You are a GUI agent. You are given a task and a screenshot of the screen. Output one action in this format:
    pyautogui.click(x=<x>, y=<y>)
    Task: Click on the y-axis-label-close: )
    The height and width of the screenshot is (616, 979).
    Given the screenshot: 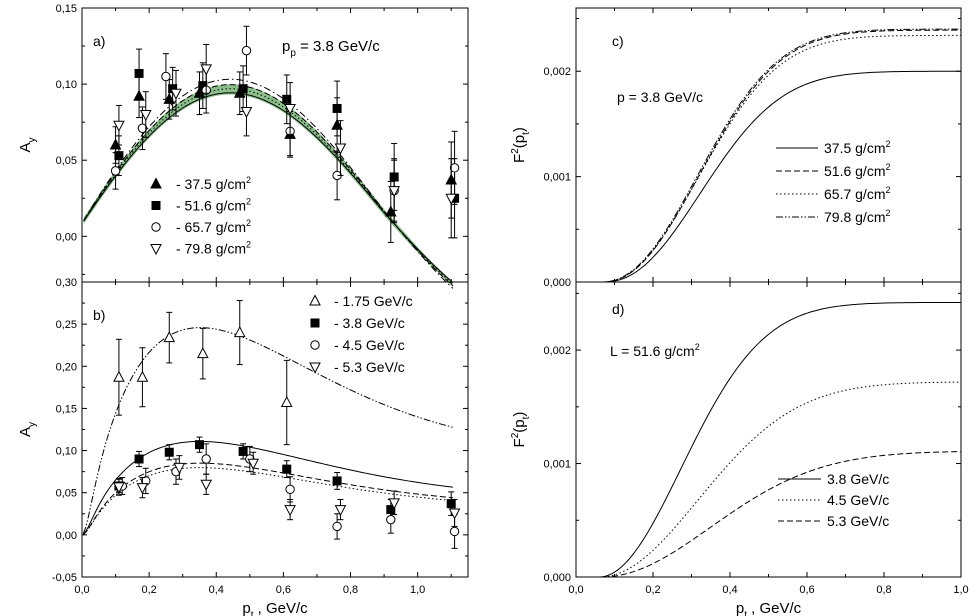 What is the action you would take?
    pyautogui.click(x=519, y=129)
    